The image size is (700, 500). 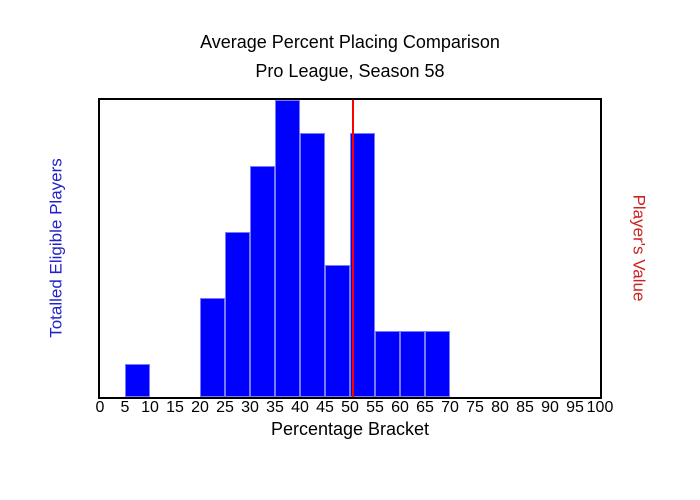 What do you see at coordinates (550, 407) in the screenshot?
I see `x-tick-label: 90` at bounding box center [550, 407].